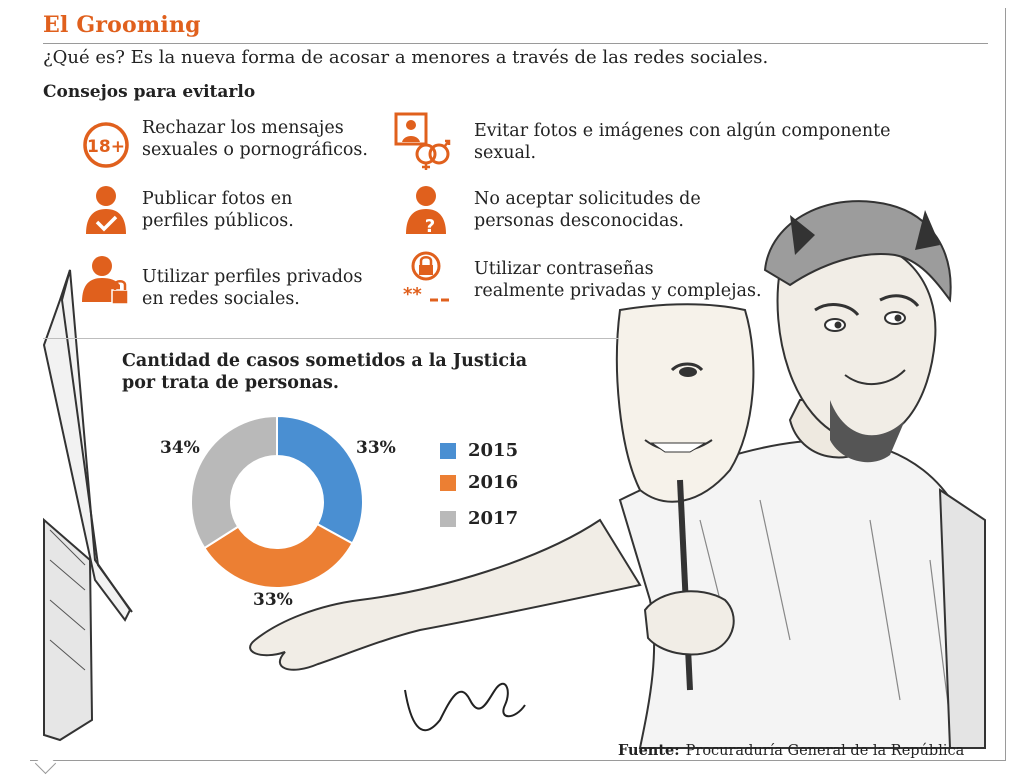 Image resolution: width=1024 pixels, height=783 pixels. I want to click on legend-label: 2015, so click(493, 450).